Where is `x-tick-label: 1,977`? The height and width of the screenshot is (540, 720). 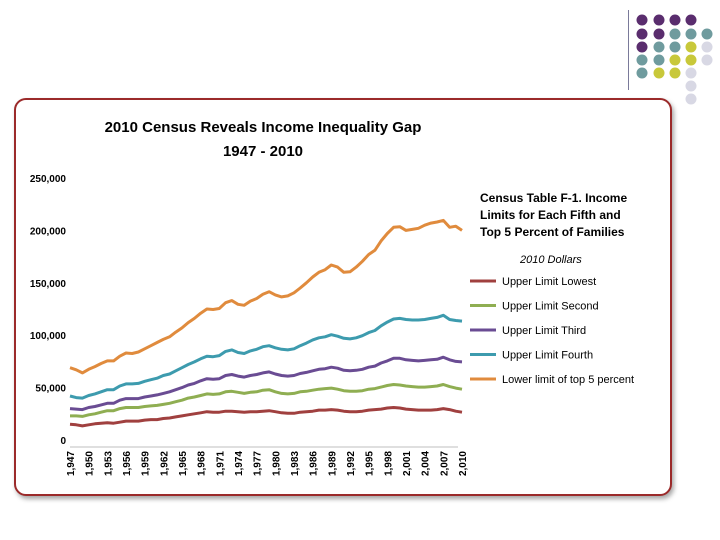 x-tick-label: 1,977 is located at coordinates (258, 463).